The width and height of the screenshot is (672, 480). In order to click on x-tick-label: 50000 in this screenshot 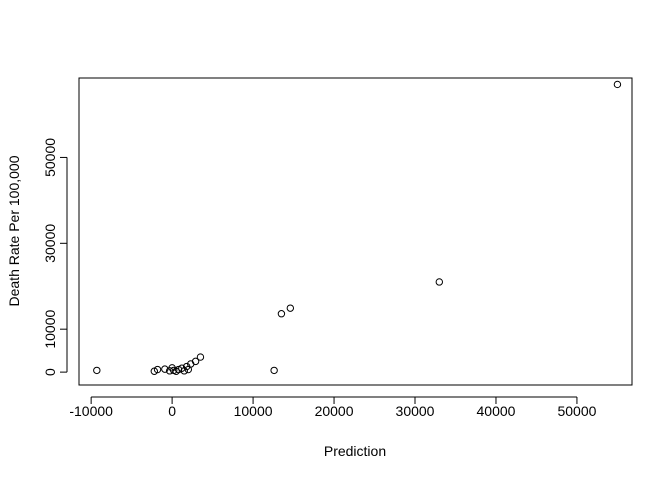, I will do `click(576, 411)`.